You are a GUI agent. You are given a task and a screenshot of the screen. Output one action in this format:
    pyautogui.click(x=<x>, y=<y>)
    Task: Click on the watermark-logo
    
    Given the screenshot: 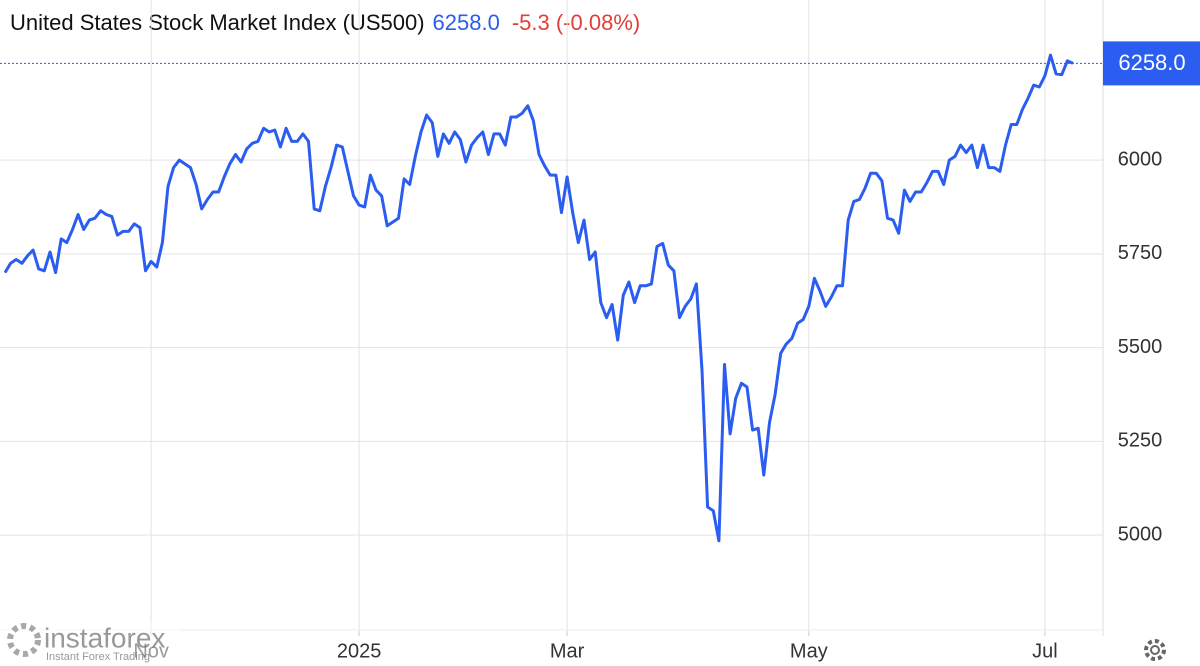 What is the action you would take?
    pyautogui.click(x=24, y=640)
    